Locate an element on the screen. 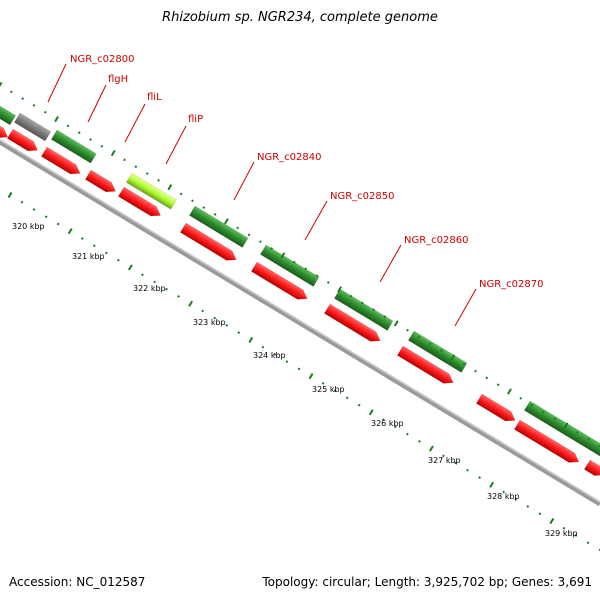  kbp-label: 326 kbp is located at coordinates (387, 423).